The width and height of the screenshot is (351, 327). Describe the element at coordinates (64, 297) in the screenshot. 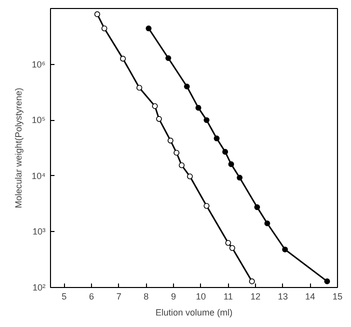

I see `x-tick-label: 5` at that location.